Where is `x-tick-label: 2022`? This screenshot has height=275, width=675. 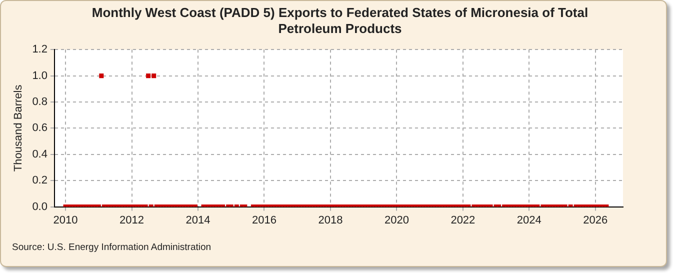
x-tick-label: 2022 is located at coordinates (463, 220).